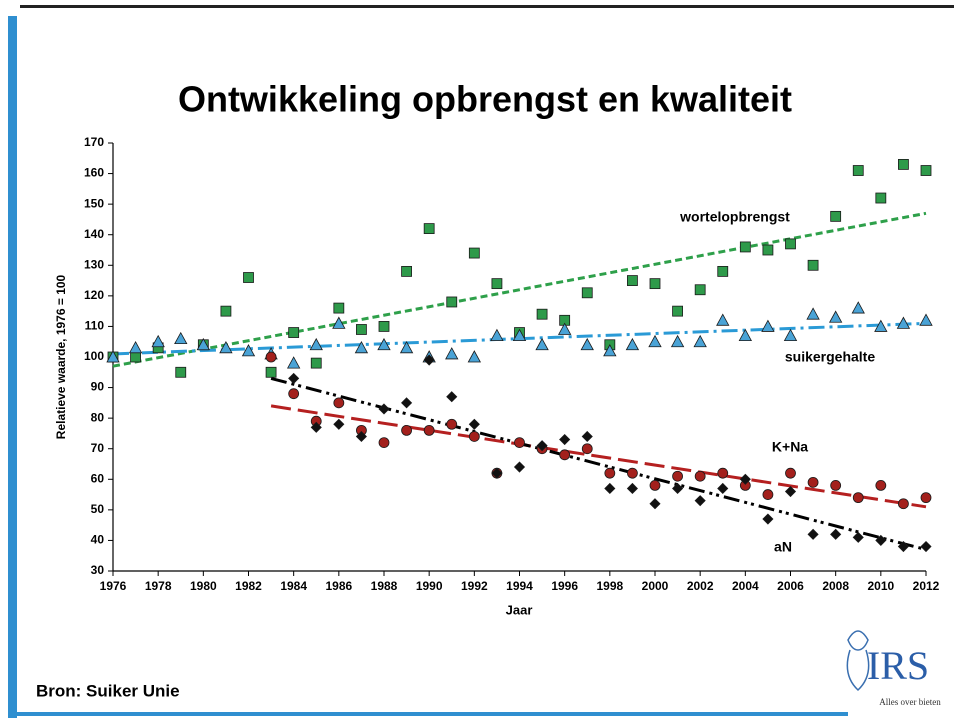  I want to click on x-tick-label: 2010, so click(880, 586).